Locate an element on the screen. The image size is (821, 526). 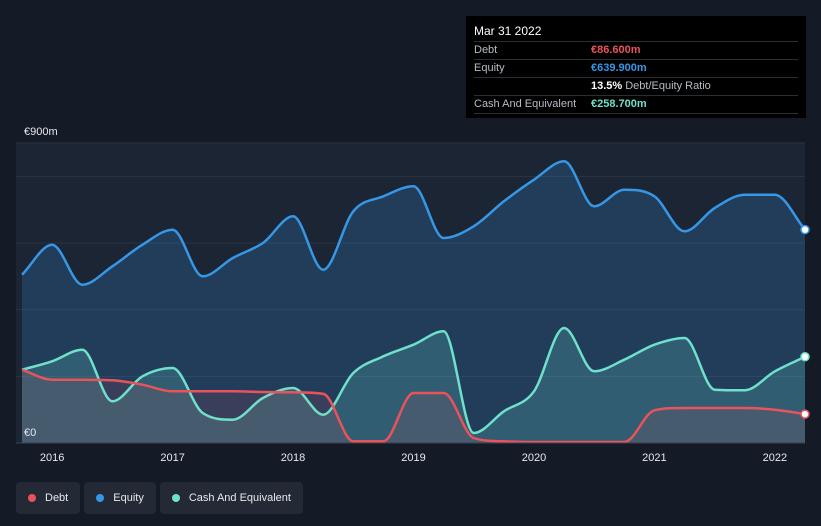
x-tick-label: 2020 is located at coordinates (534, 458).